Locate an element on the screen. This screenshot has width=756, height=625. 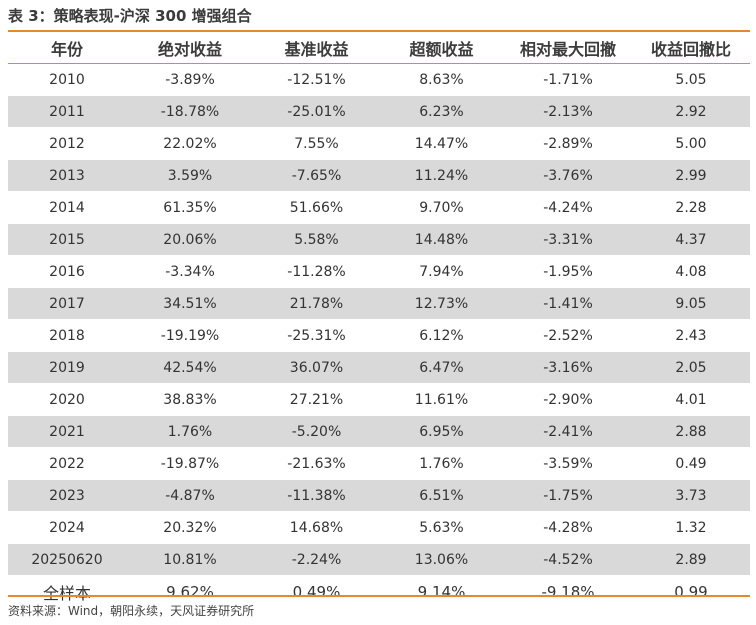
cell-excess-return: 13.06% is located at coordinates (441, 559).